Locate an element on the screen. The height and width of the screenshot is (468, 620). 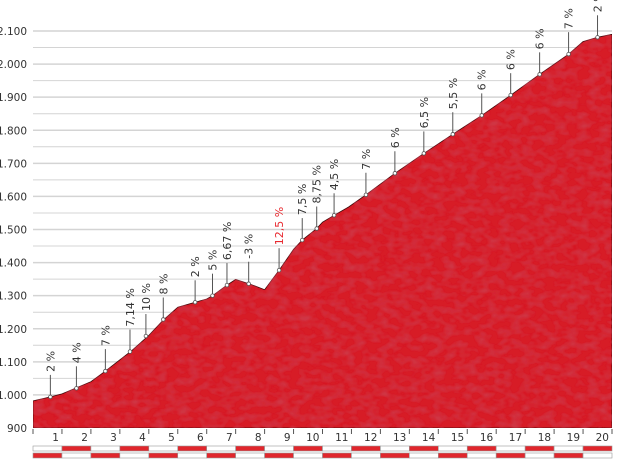
km-ruler is located at coordinates (322, 452).